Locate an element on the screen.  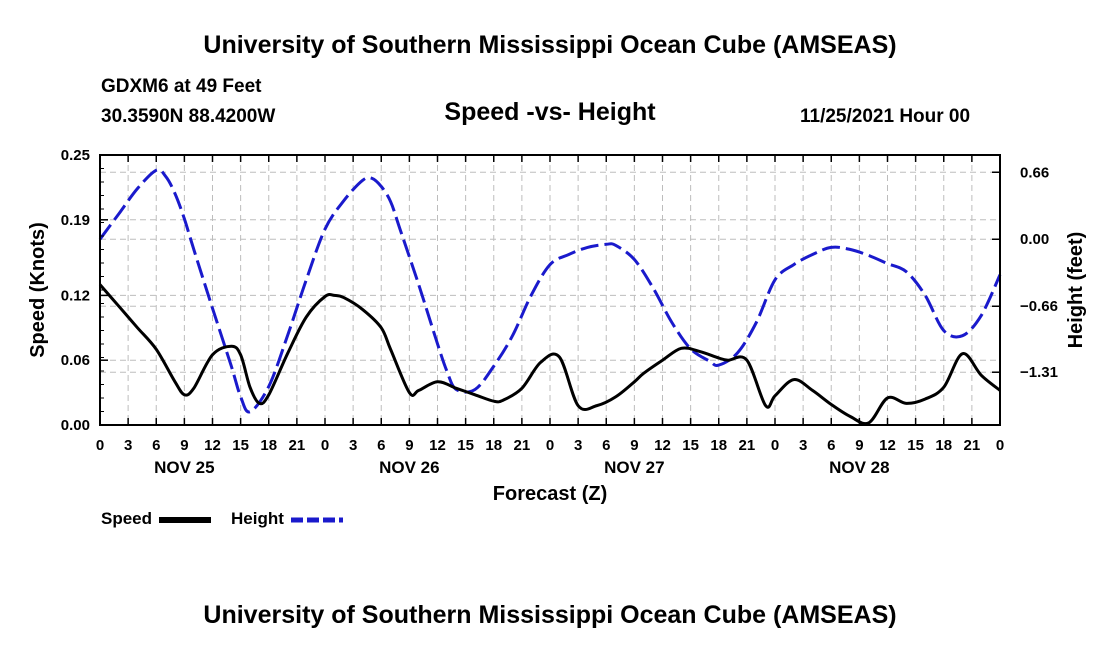
y-left-tick-label: 0.25 is located at coordinates (75, 155).